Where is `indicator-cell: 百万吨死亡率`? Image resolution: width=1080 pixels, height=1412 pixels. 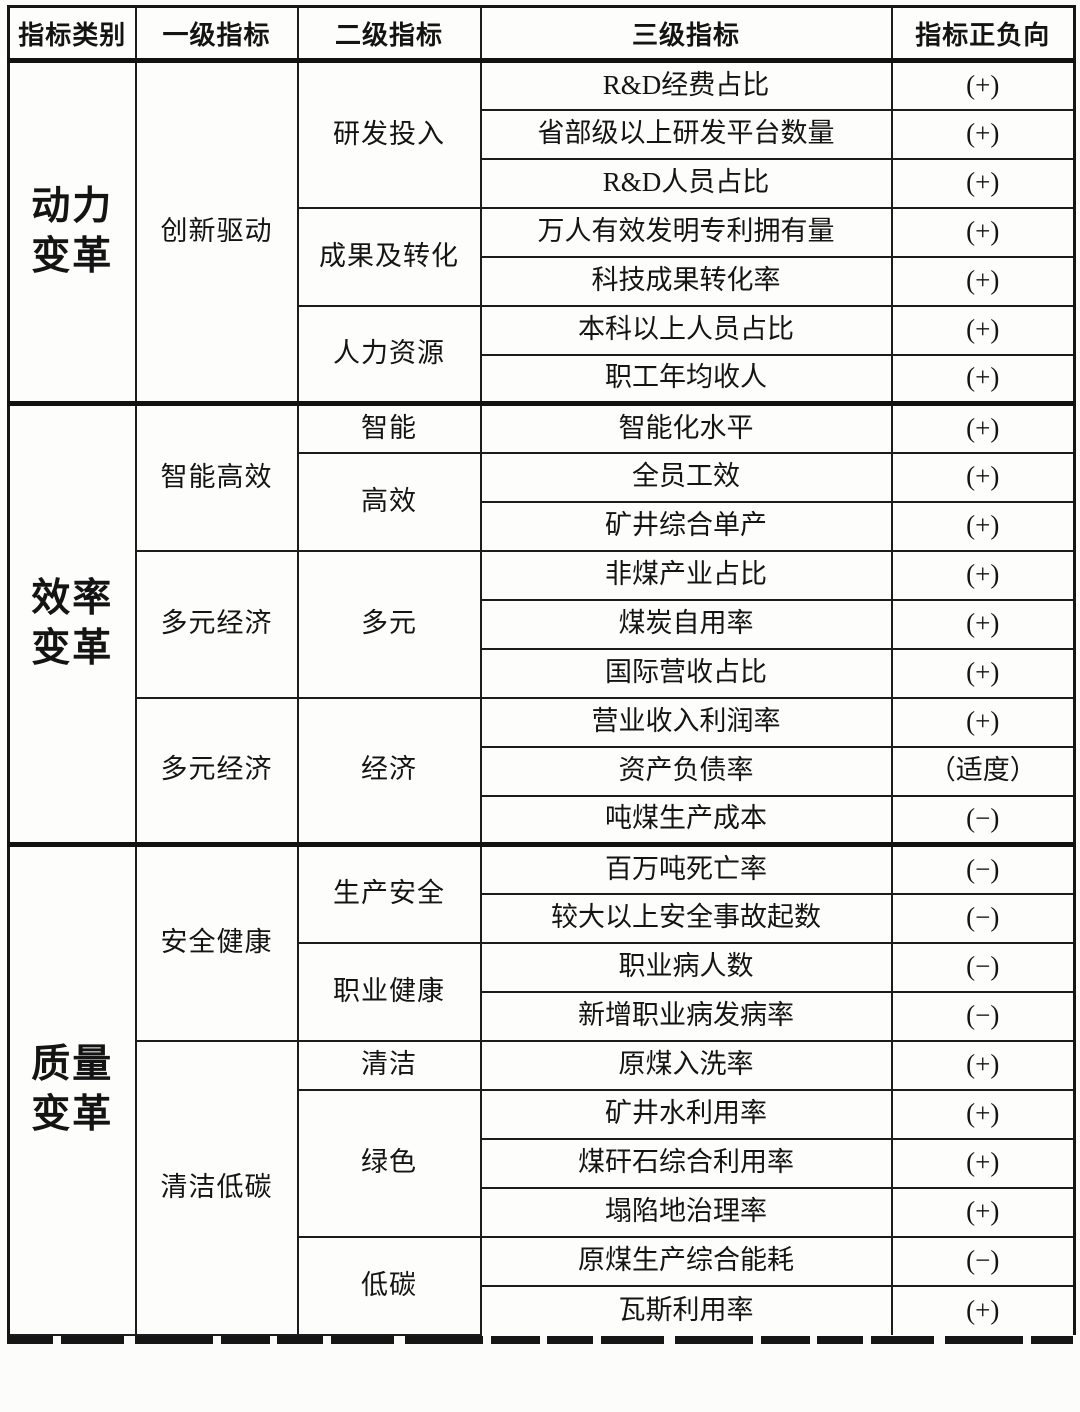 indicator-cell: 百万吨死亡率 is located at coordinates (686, 868).